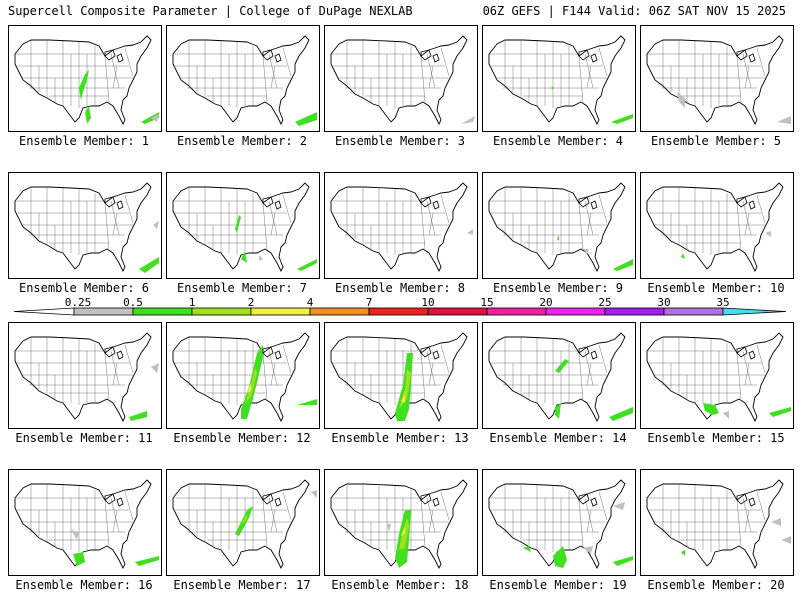  Describe the element at coordinates (546, 302) in the screenshot. I see `legend-tick-label: 20` at that location.